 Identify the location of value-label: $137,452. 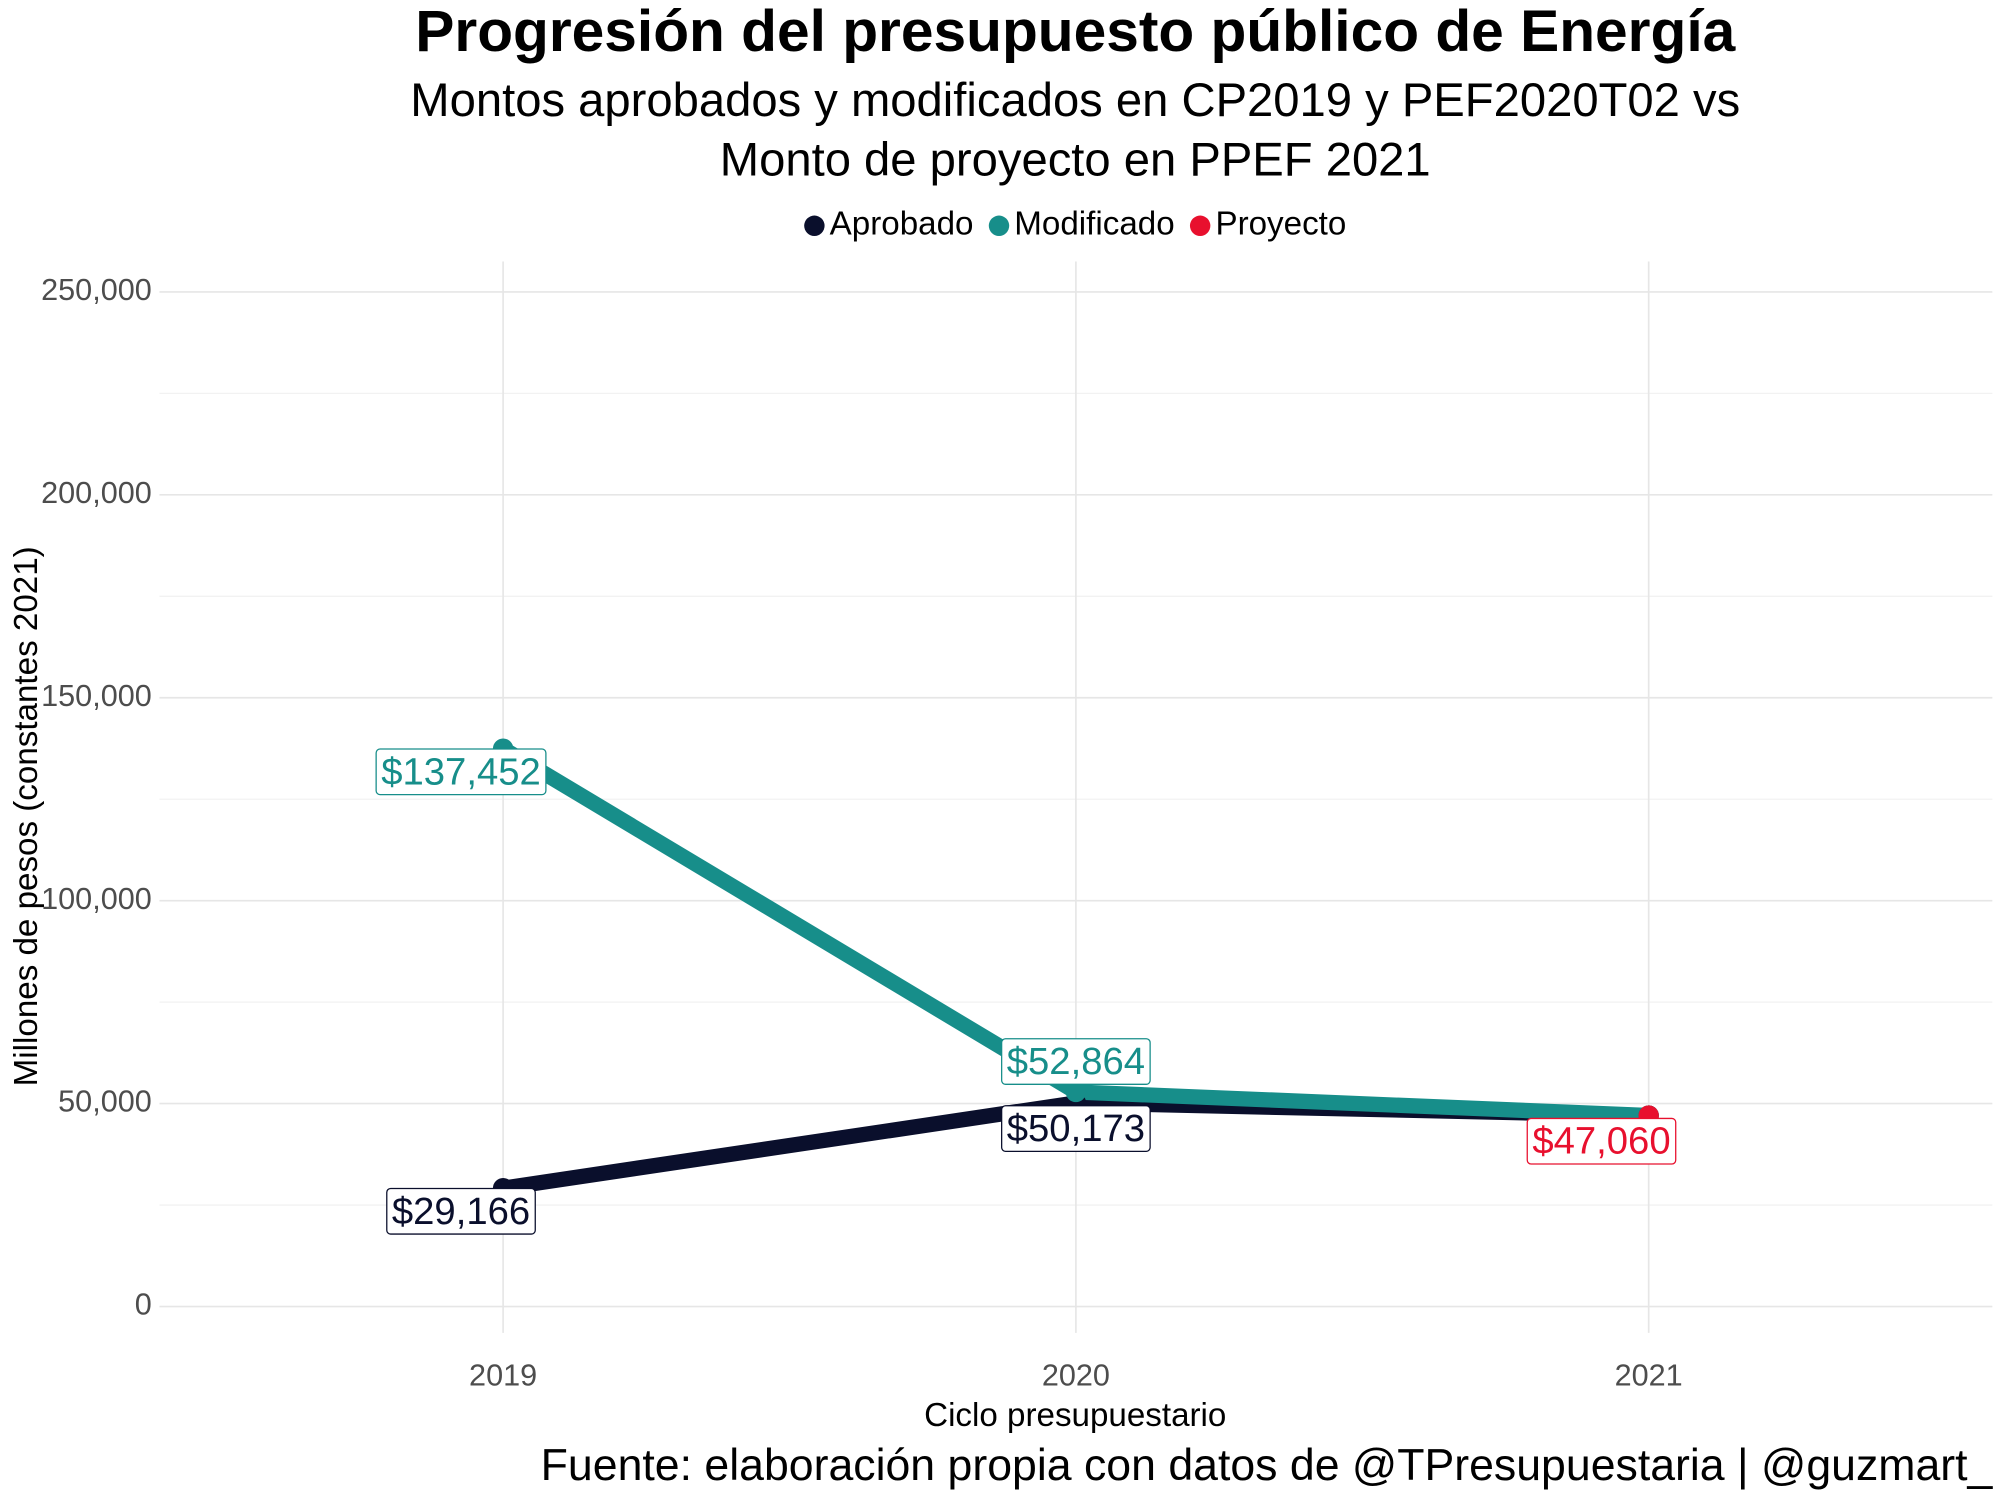
(461, 771).